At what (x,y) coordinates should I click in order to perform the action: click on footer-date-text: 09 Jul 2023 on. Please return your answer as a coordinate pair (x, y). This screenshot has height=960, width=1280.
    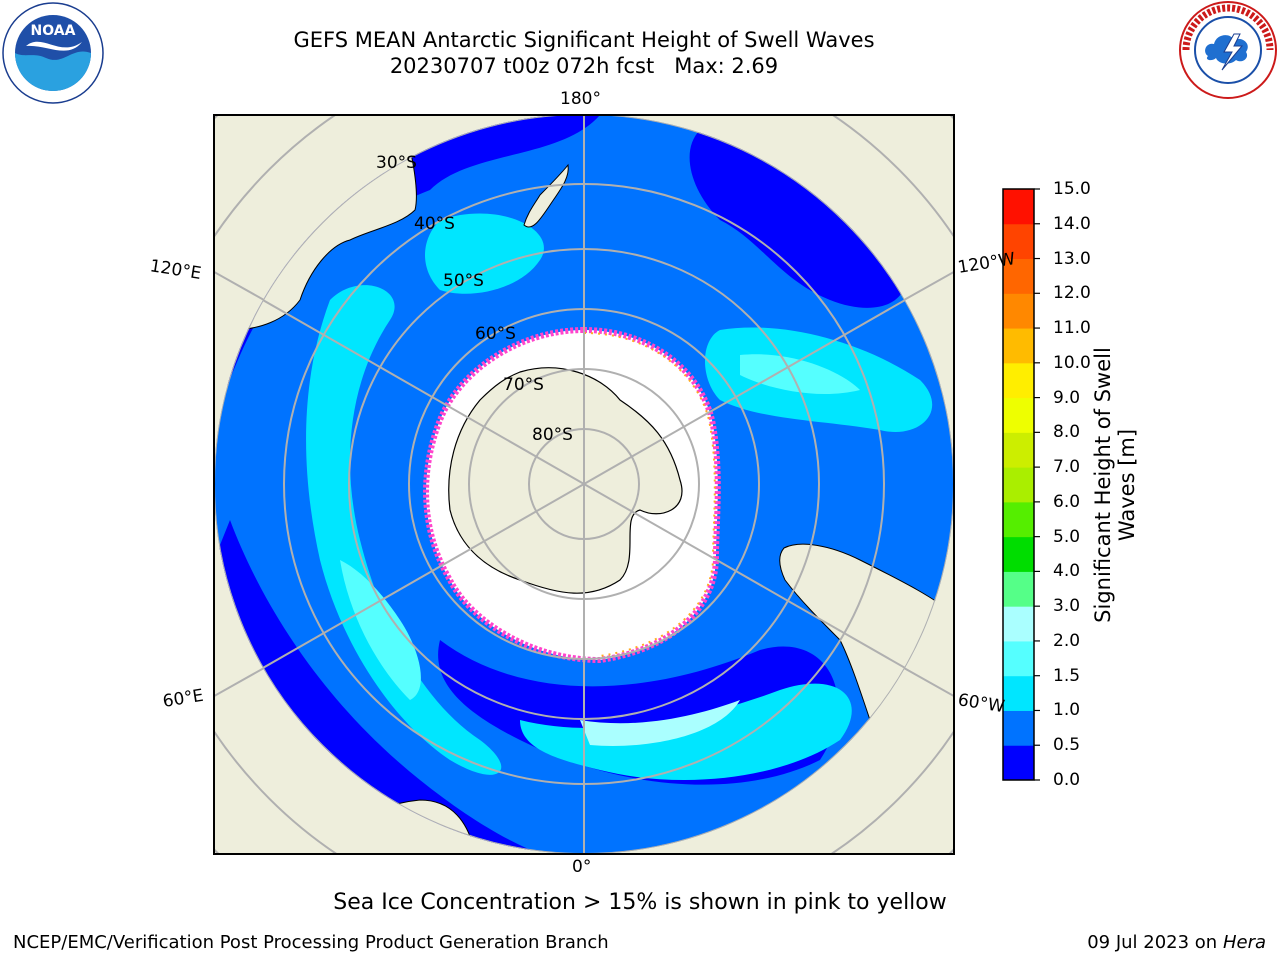
    Looking at the image, I should click on (1155, 942).